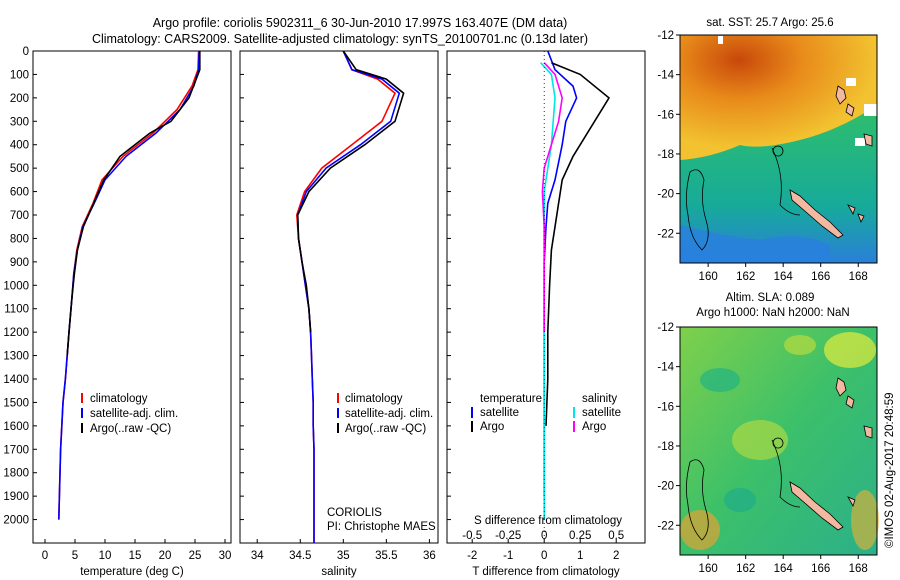 This screenshot has height=580, width=900. I want to click on y-tick-label: 600, so click(19, 193).